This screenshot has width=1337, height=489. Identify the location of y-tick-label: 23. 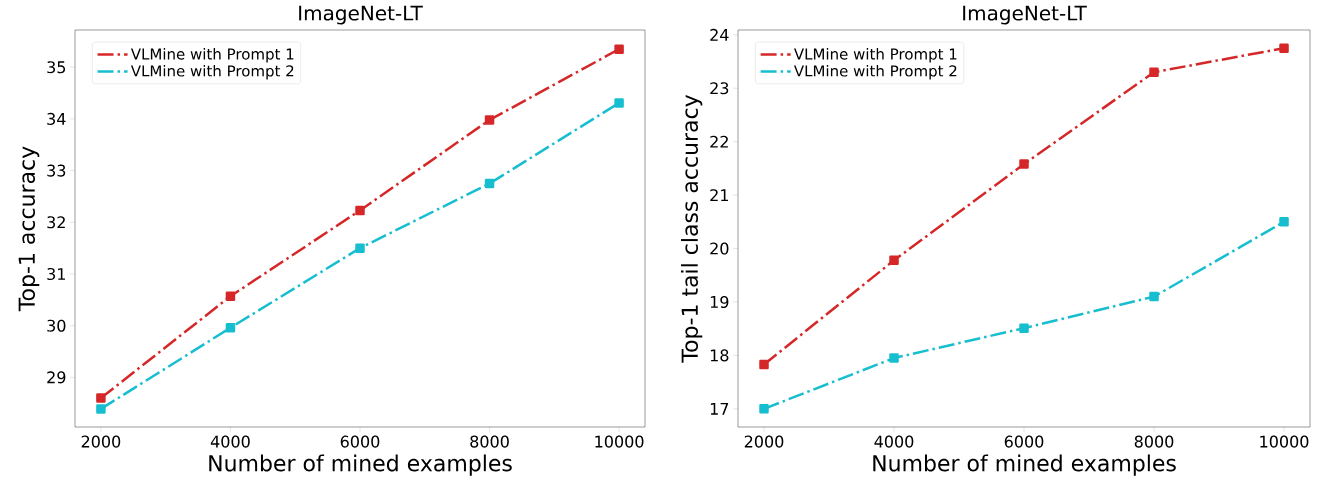
(719, 88).